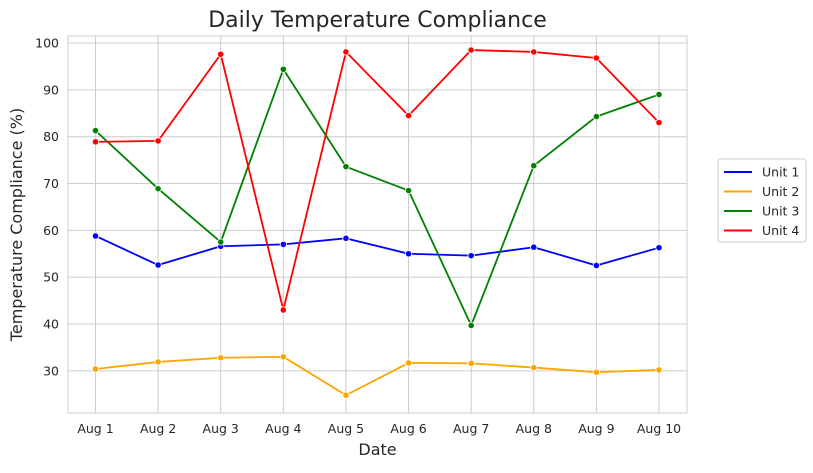 This screenshot has height=473, width=813. Describe the element at coordinates (346, 428) in the screenshot. I see `x-tick-label: Aug 5` at that location.